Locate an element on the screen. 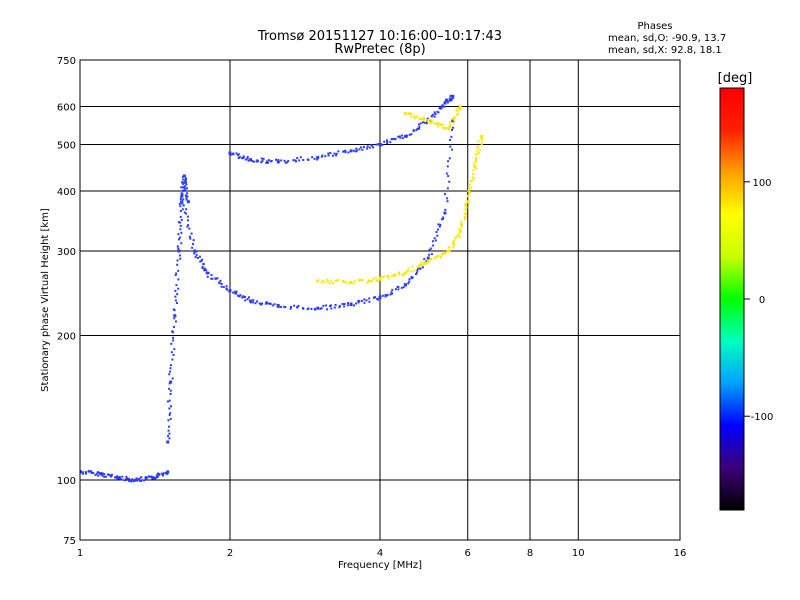 The height and width of the screenshot is (600, 800). colorbar is located at coordinates (732, 299).